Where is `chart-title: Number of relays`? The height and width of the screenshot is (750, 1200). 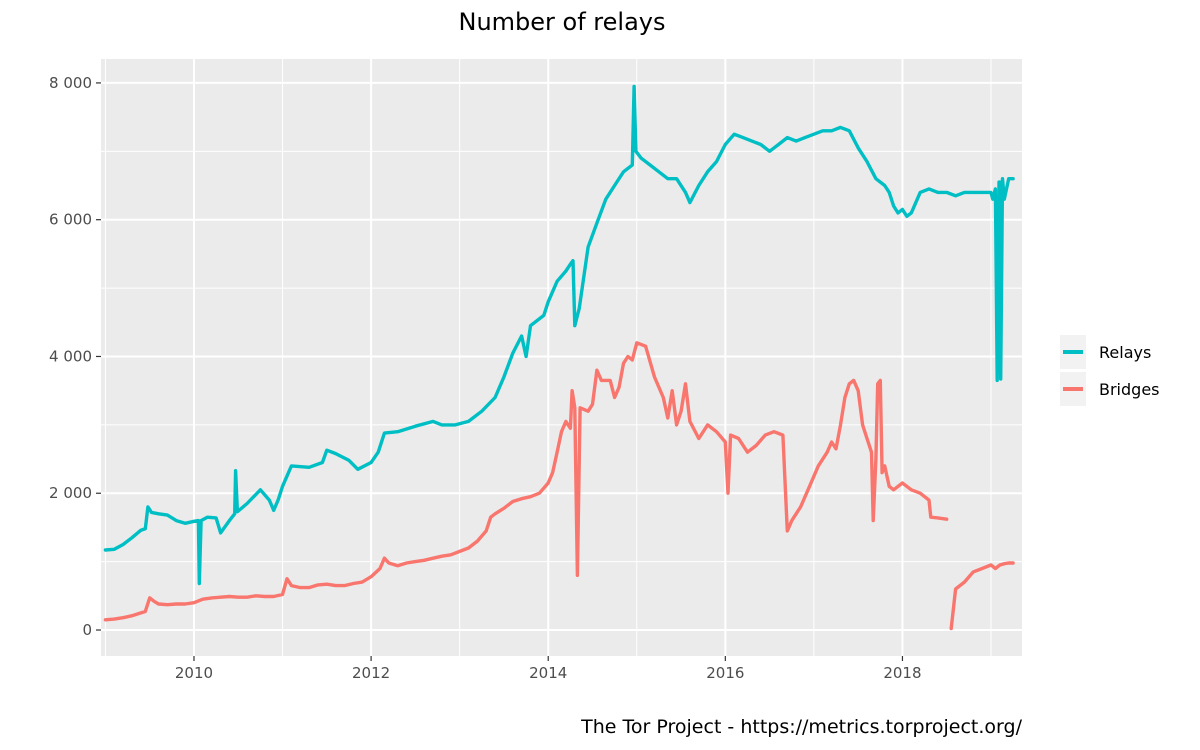
chart-title: Number of relays is located at coordinates (562, 22).